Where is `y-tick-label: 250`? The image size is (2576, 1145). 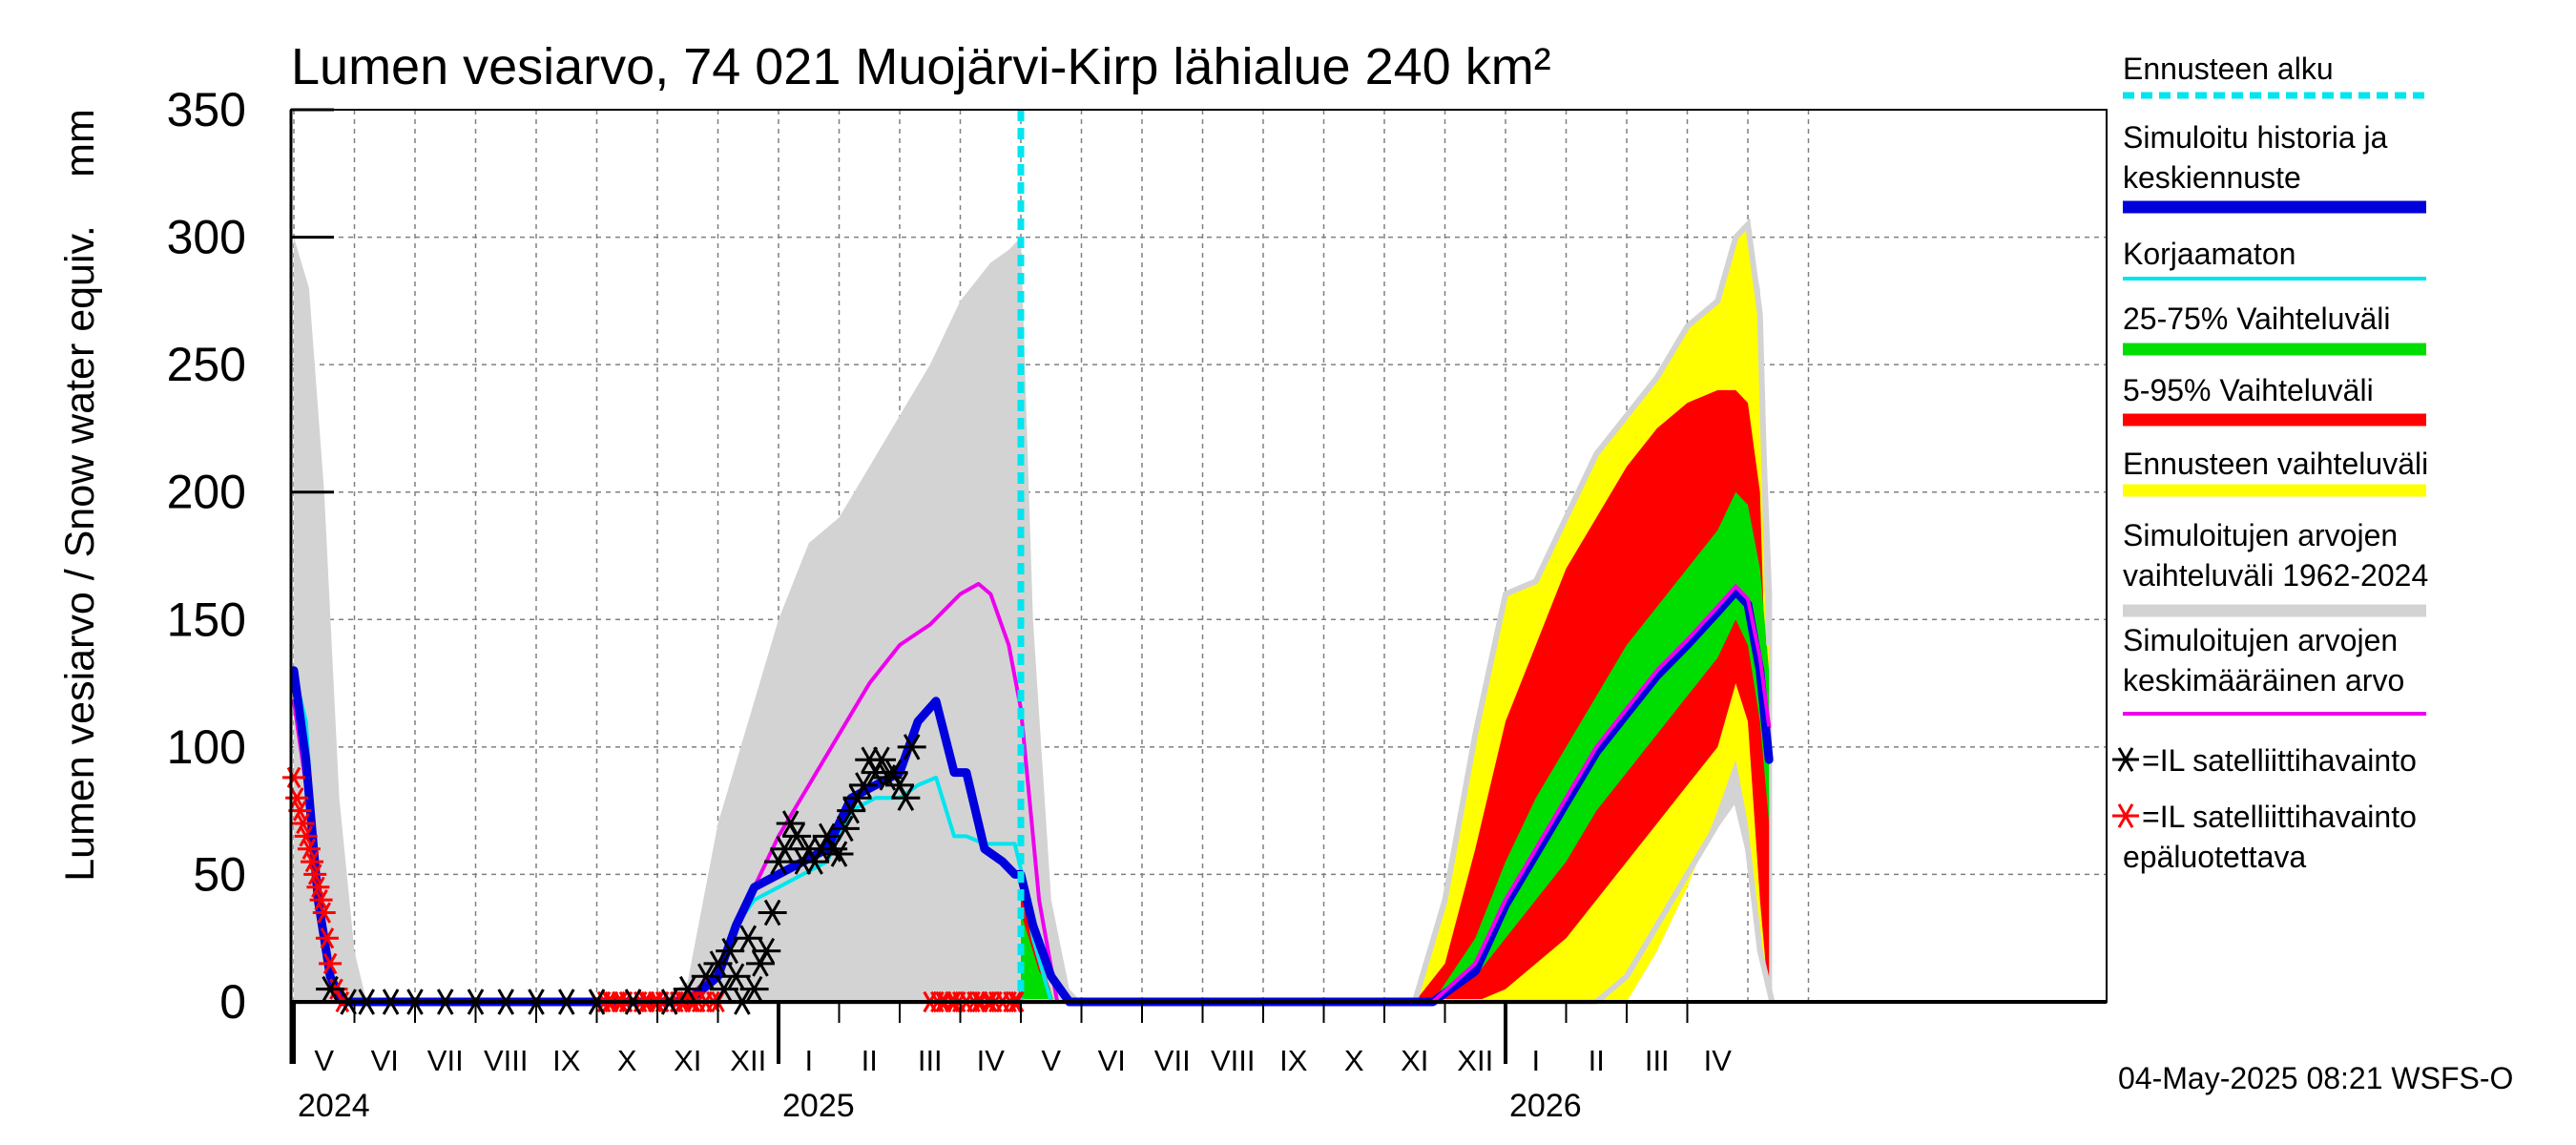 y-tick-label: 250 is located at coordinates (206, 364).